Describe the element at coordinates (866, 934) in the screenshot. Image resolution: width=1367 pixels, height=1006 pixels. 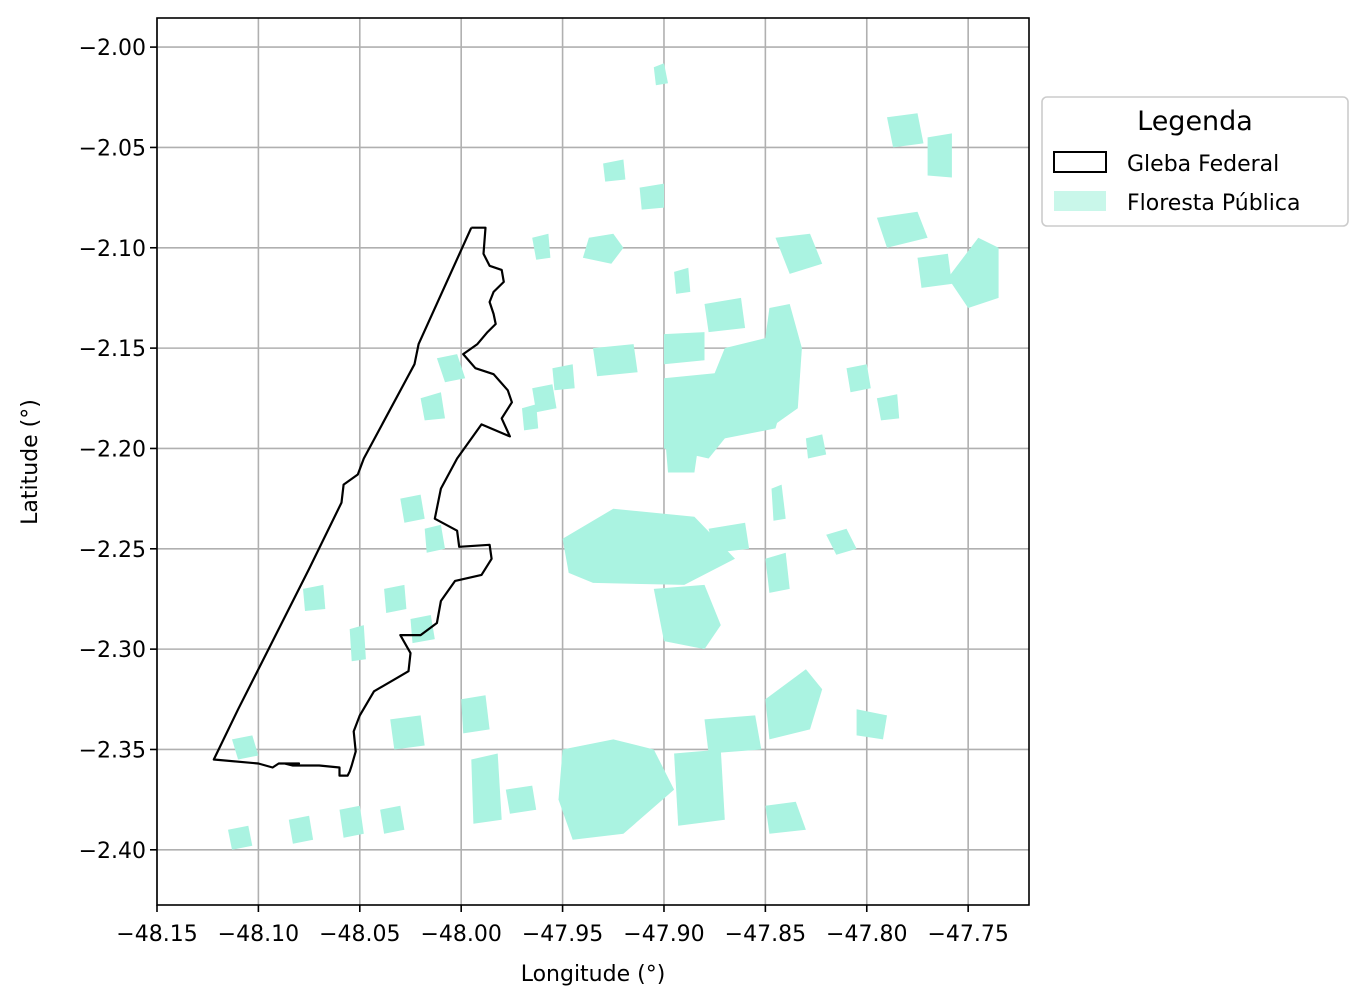
I see `x-tick-label: −47.80` at that location.